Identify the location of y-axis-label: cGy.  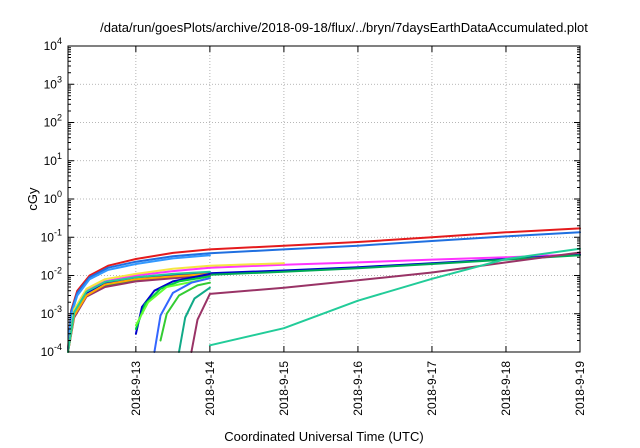
(32, 199).